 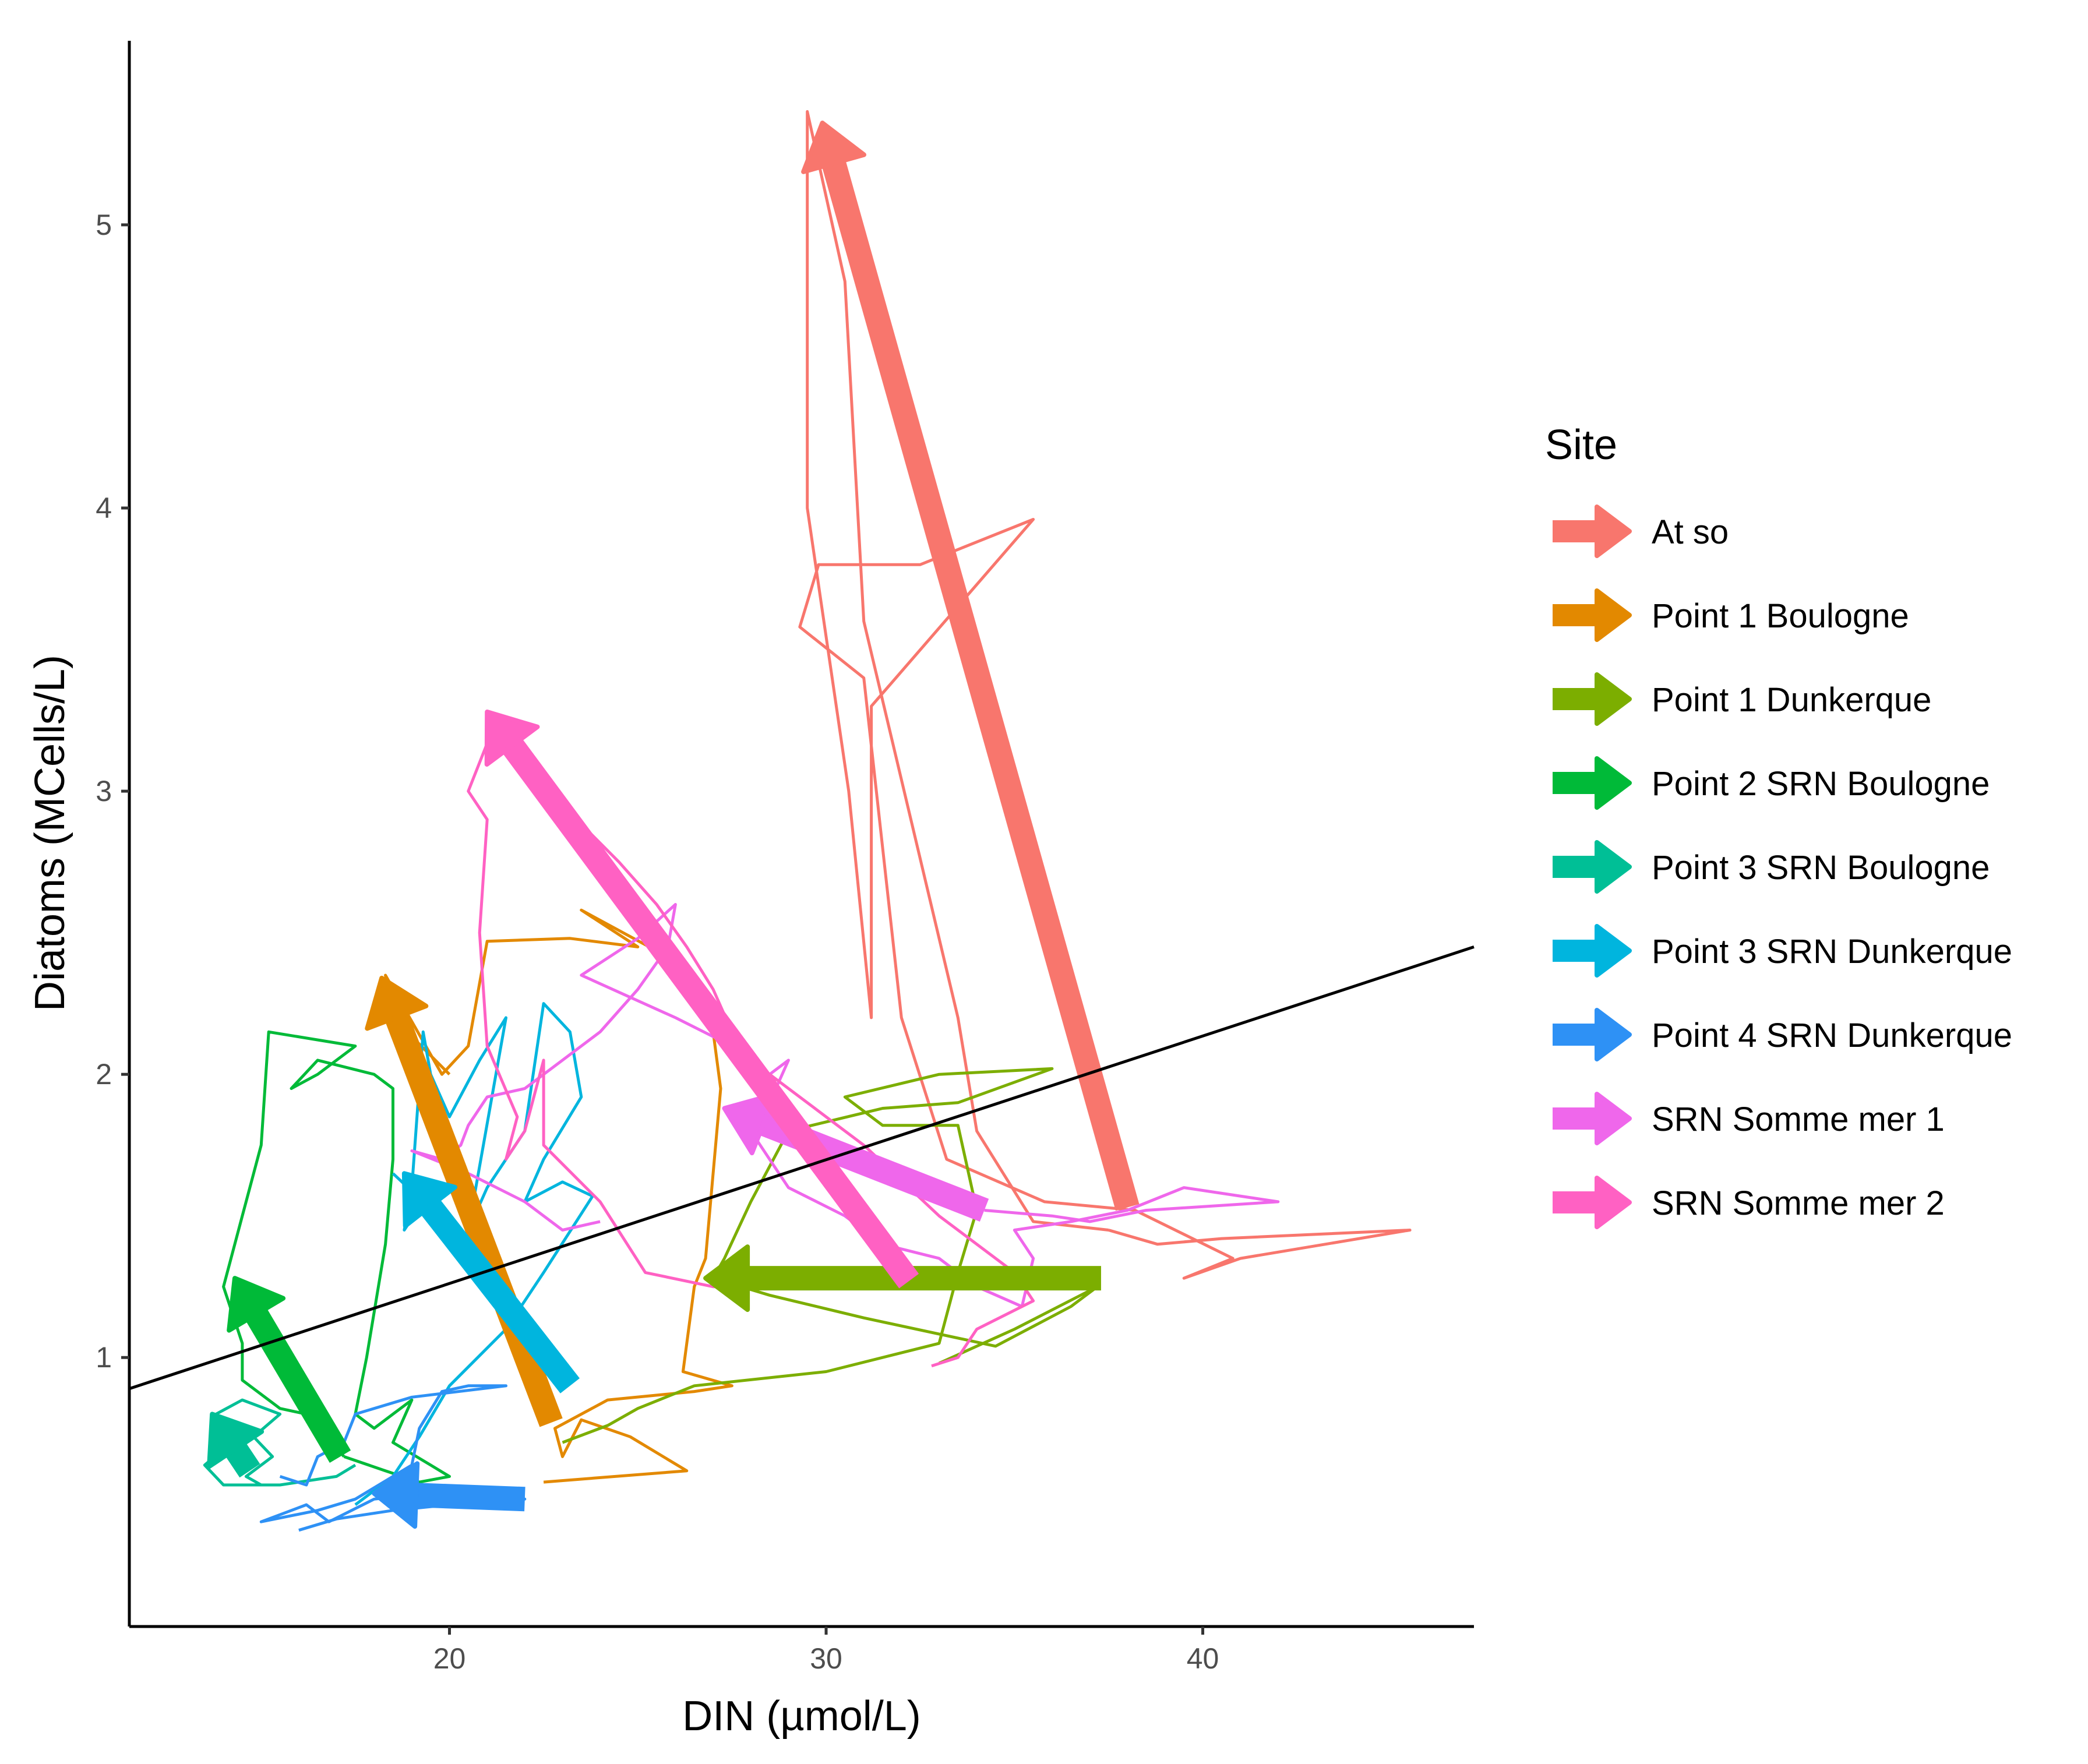 What do you see at coordinates (1581, 445) in the screenshot?
I see `legend-title: Site` at bounding box center [1581, 445].